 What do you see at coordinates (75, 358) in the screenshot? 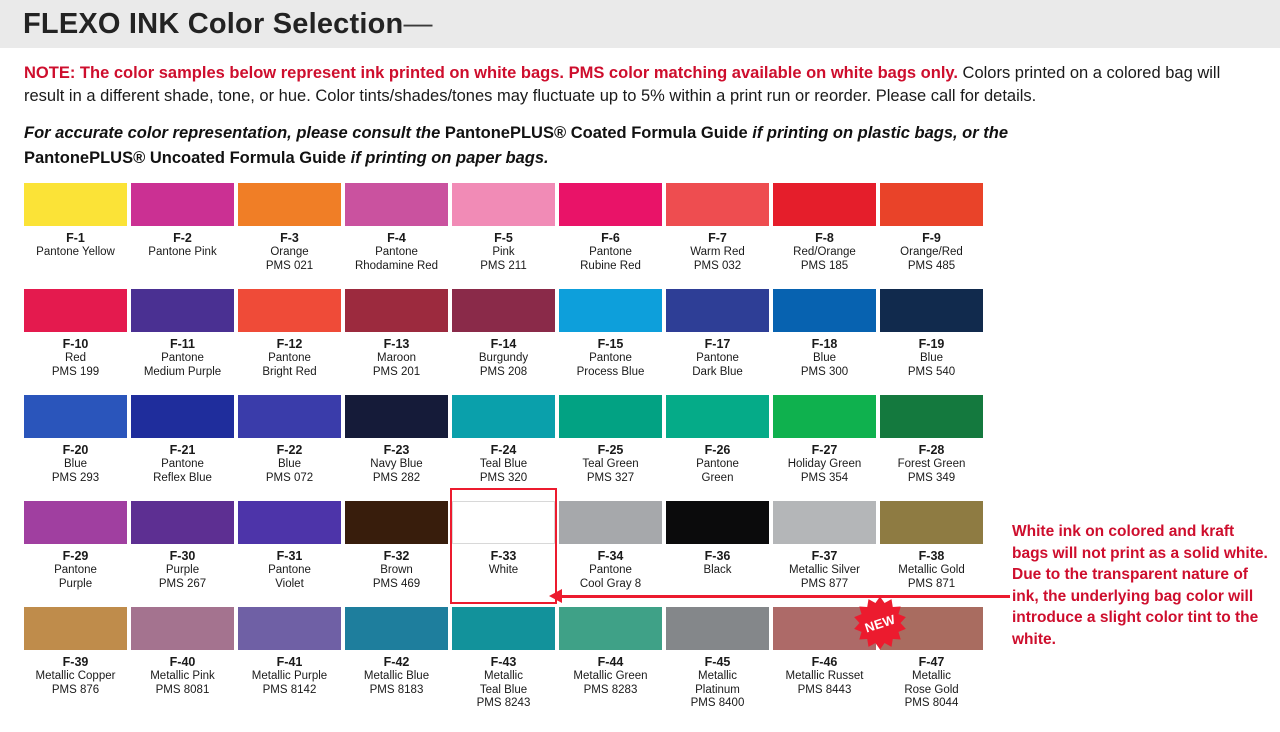
I see `swatch-label: F-10 Red PMS 199` at bounding box center [75, 358].